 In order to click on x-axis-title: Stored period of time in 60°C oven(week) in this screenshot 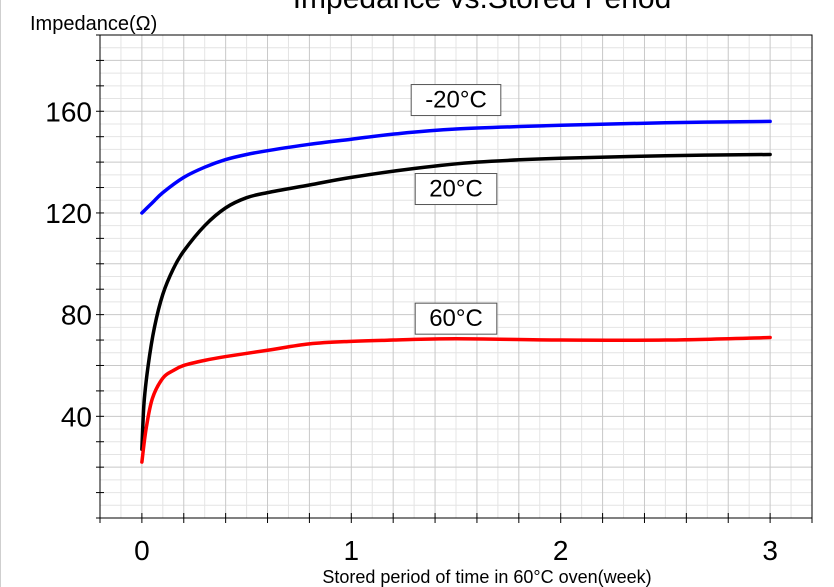, I will do `click(486, 577)`.